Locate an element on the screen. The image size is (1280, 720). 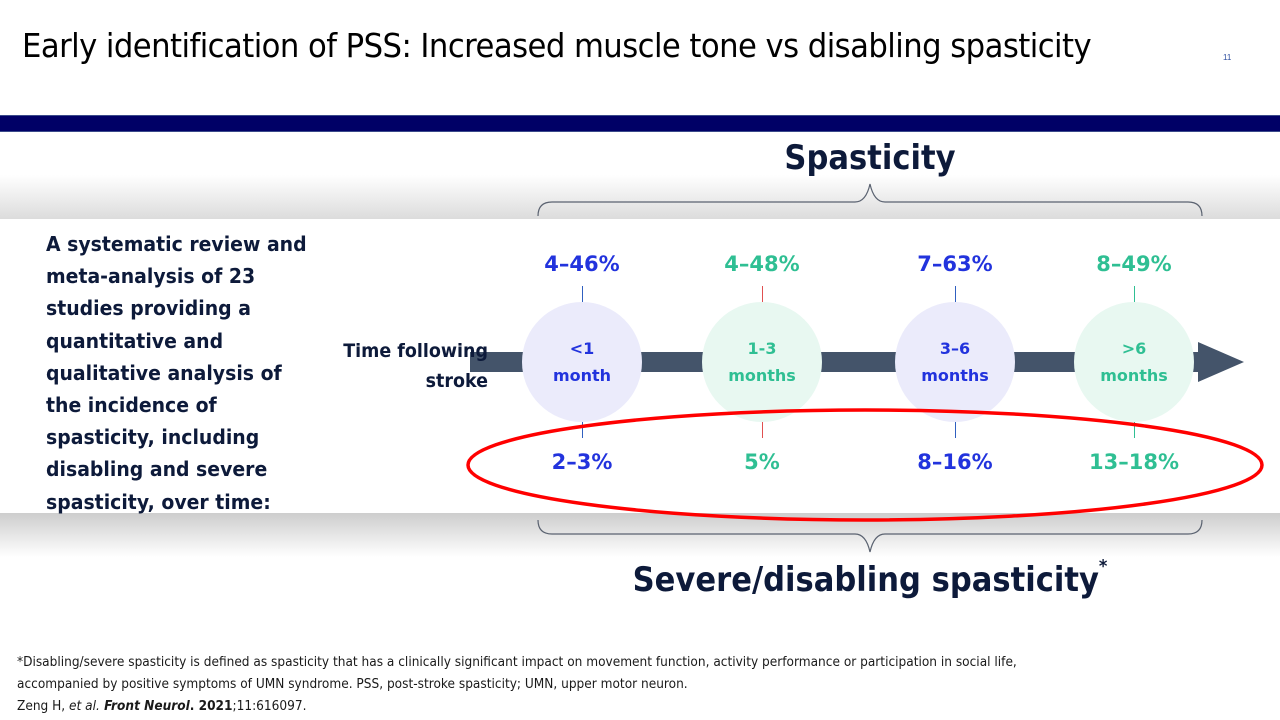
timeline-arrow-shaft is located at coordinates (836, 362).